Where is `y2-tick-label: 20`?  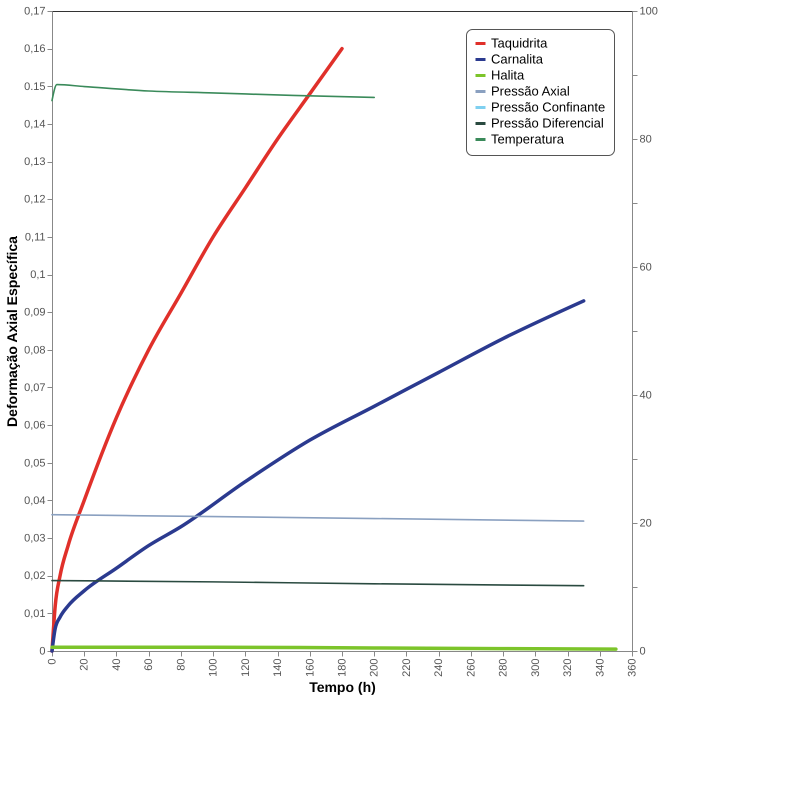
y2-tick-label: 20 is located at coordinates (646, 524).